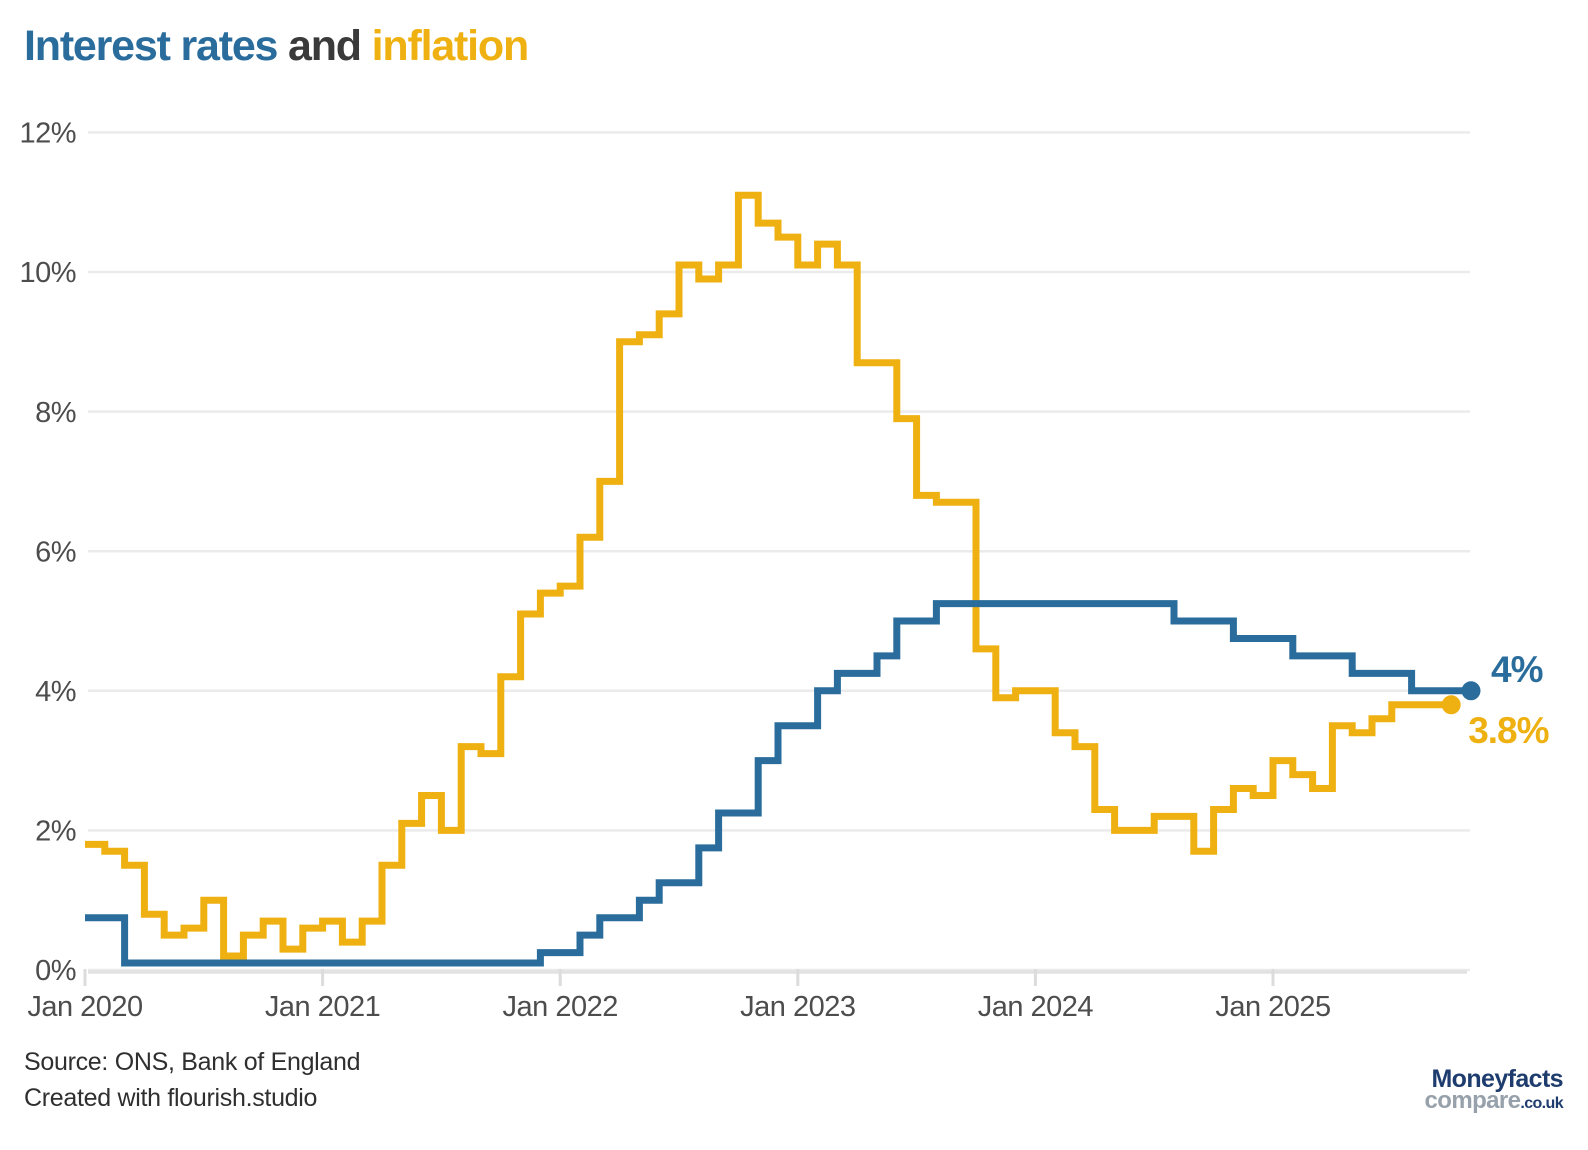 This screenshot has width=1588, height=1150. Describe the element at coordinates (1517, 669) in the screenshot. I see `interest-rates-end-label: 4%` at that location.